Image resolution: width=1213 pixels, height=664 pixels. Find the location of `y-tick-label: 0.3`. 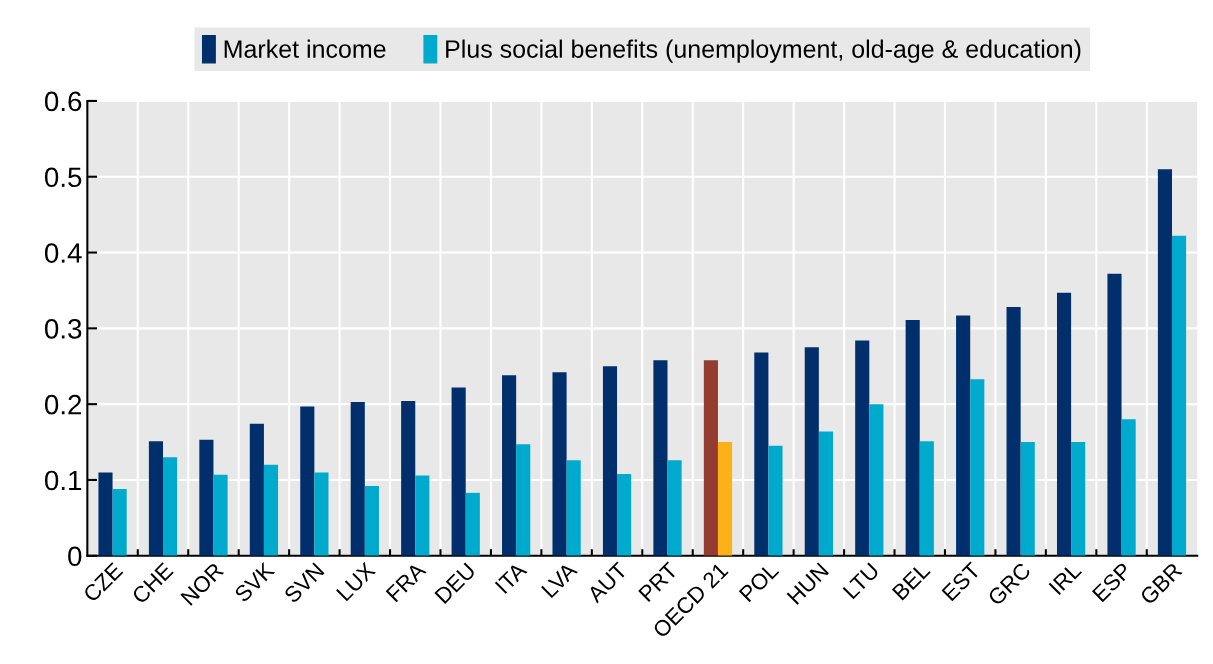

y-tick-label: 0.3 is located at coordinates (63, 329).